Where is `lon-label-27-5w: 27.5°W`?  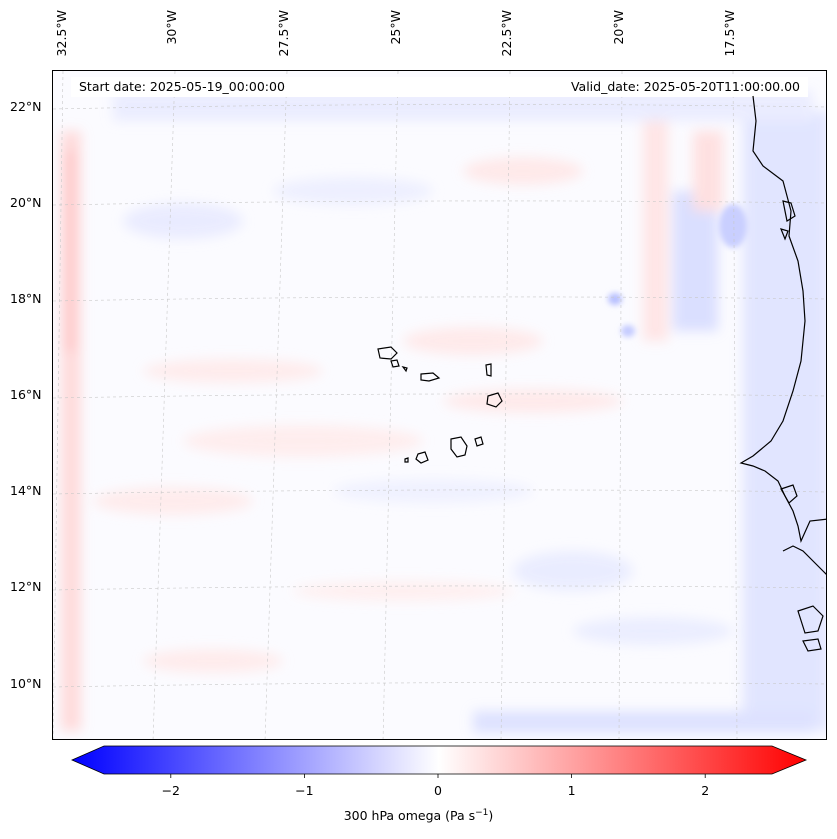 lon-label-27-5w: 27.5°W is located at coordinates (283, 33).